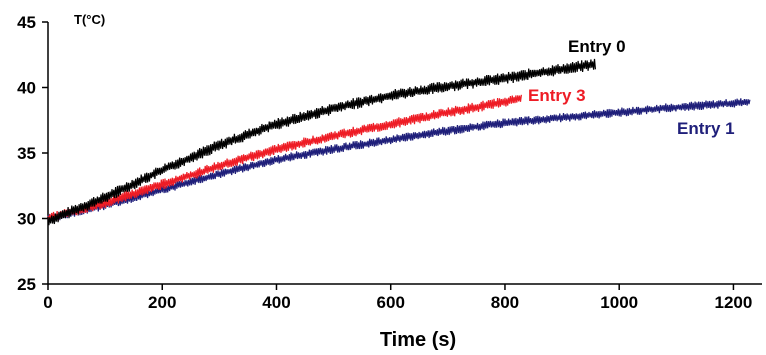 This screenshot has width=766, height=355. Describe the element at coordinates (619, 302) in the screenshot. I see `x-tick-label: 1000` at that location.